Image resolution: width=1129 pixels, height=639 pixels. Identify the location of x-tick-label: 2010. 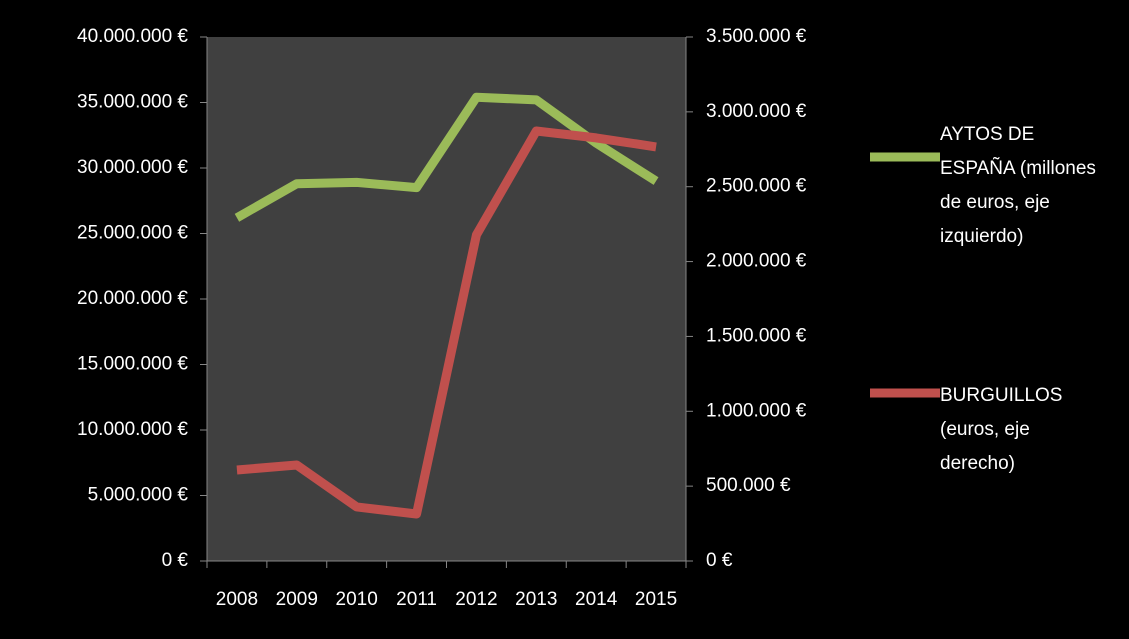
(357, 599).